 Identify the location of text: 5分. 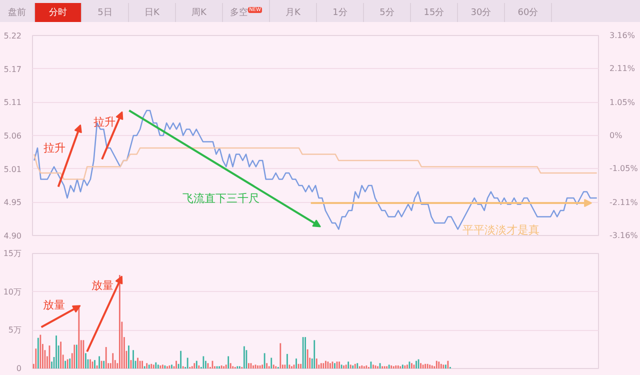
(387, 13).